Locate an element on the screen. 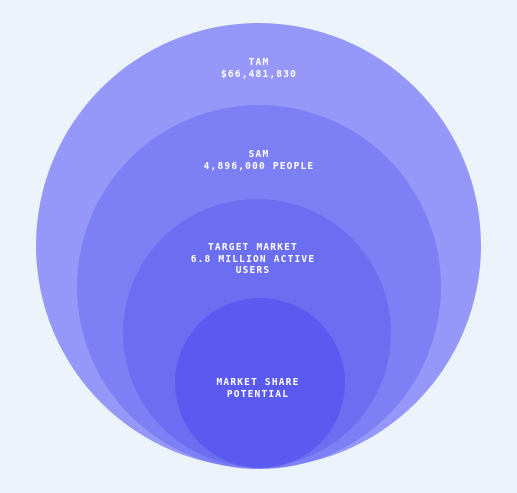 This screenshot has height=493, width=517. tam-label: TAM $66,481,830 is located at coordinates (259, 68).